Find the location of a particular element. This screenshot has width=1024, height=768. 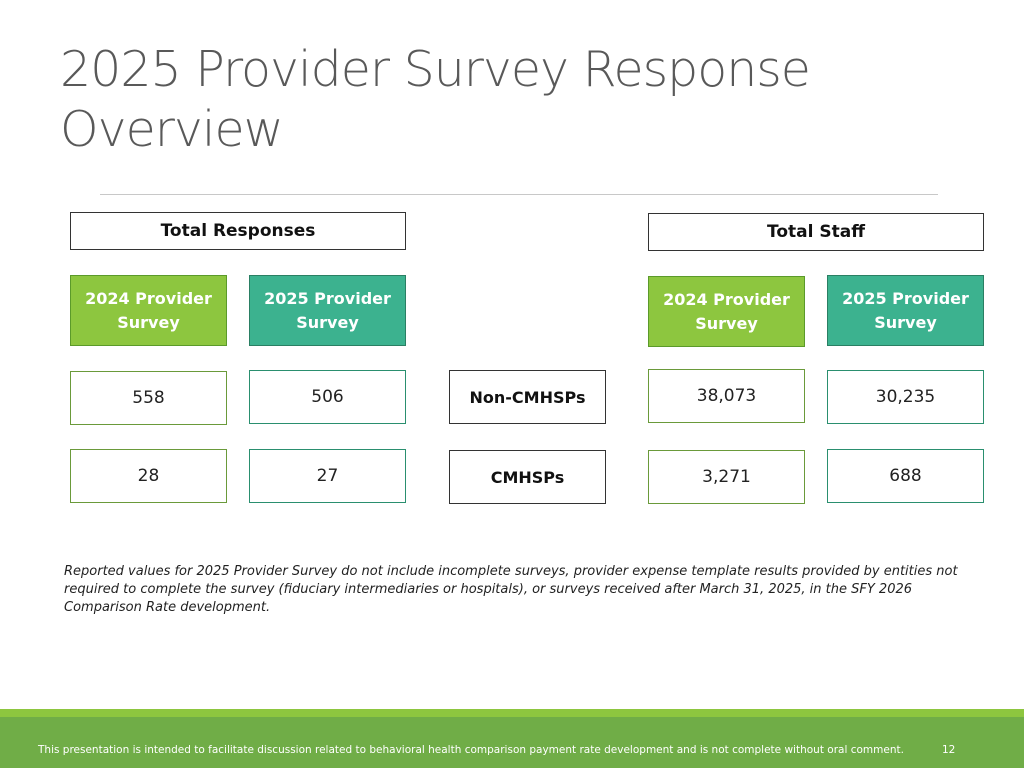

responses-2025-non-cmhsps-value: 506 is located at coordinates (327, 397).